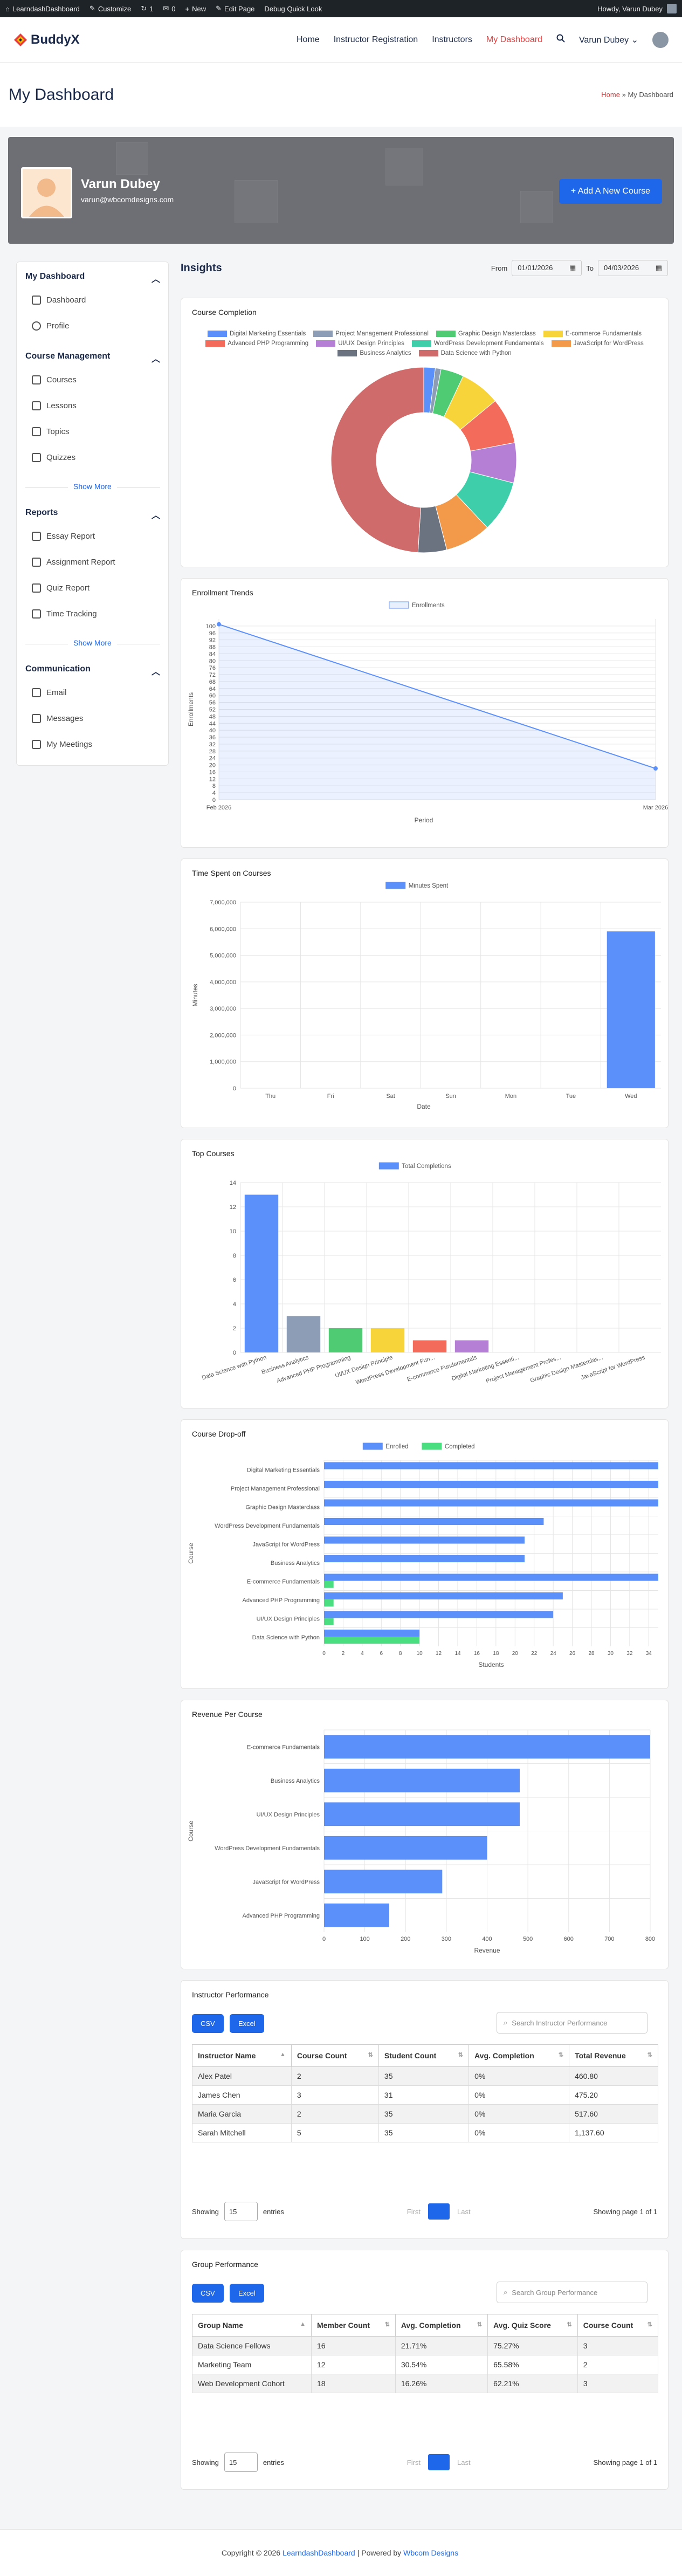  What do you see at coordinates (341, 95) in the screenshot?
I see `page-title-bar: My Dashboard Home » My Dashboard` at bounding box center [341, 95].